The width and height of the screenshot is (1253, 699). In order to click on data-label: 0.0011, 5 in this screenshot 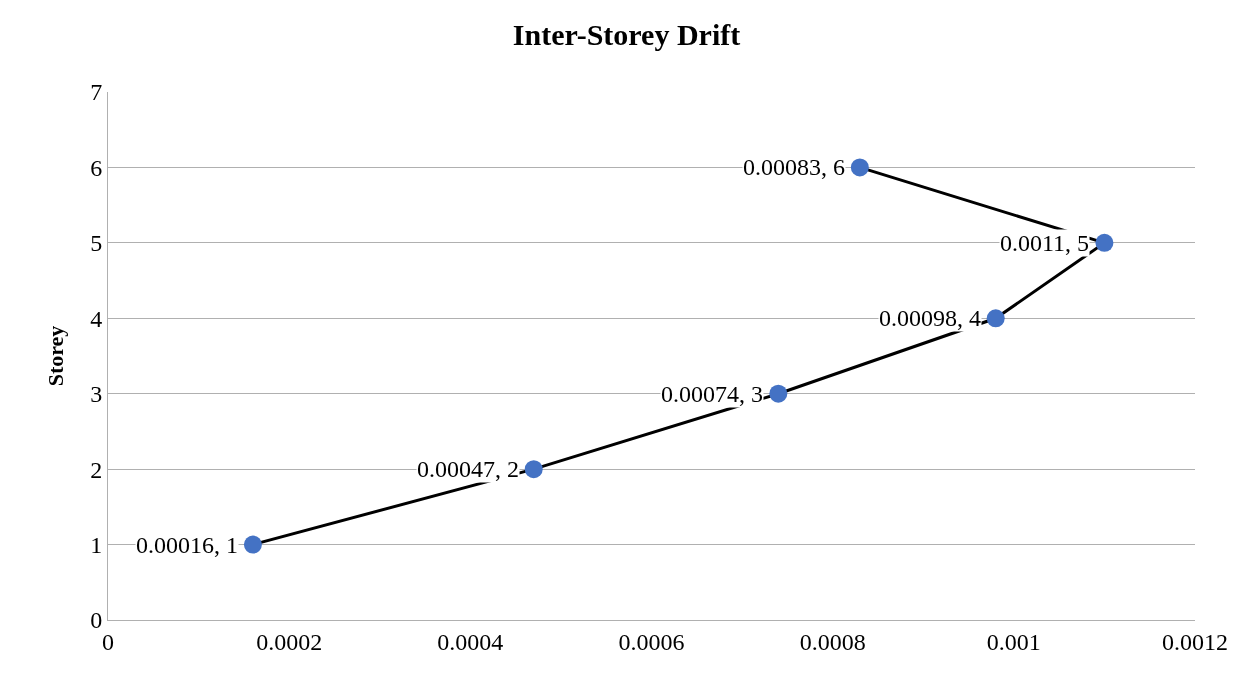, I will do `click(1045, 243)`.